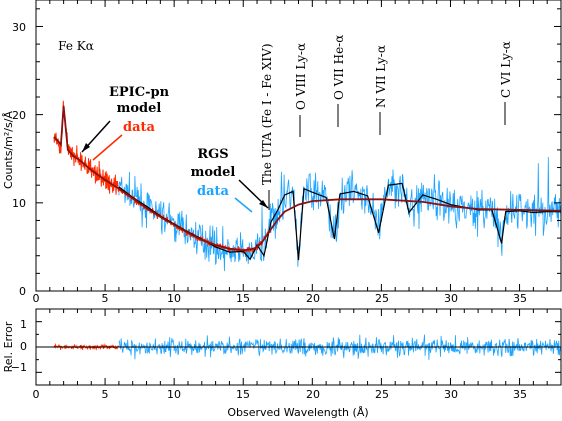 Image resolution: width=562 pixels, height=421 pixels. Describe the element at coordinates (139, 127) in the screenshot. I see `epic-data-label: data` at that location.